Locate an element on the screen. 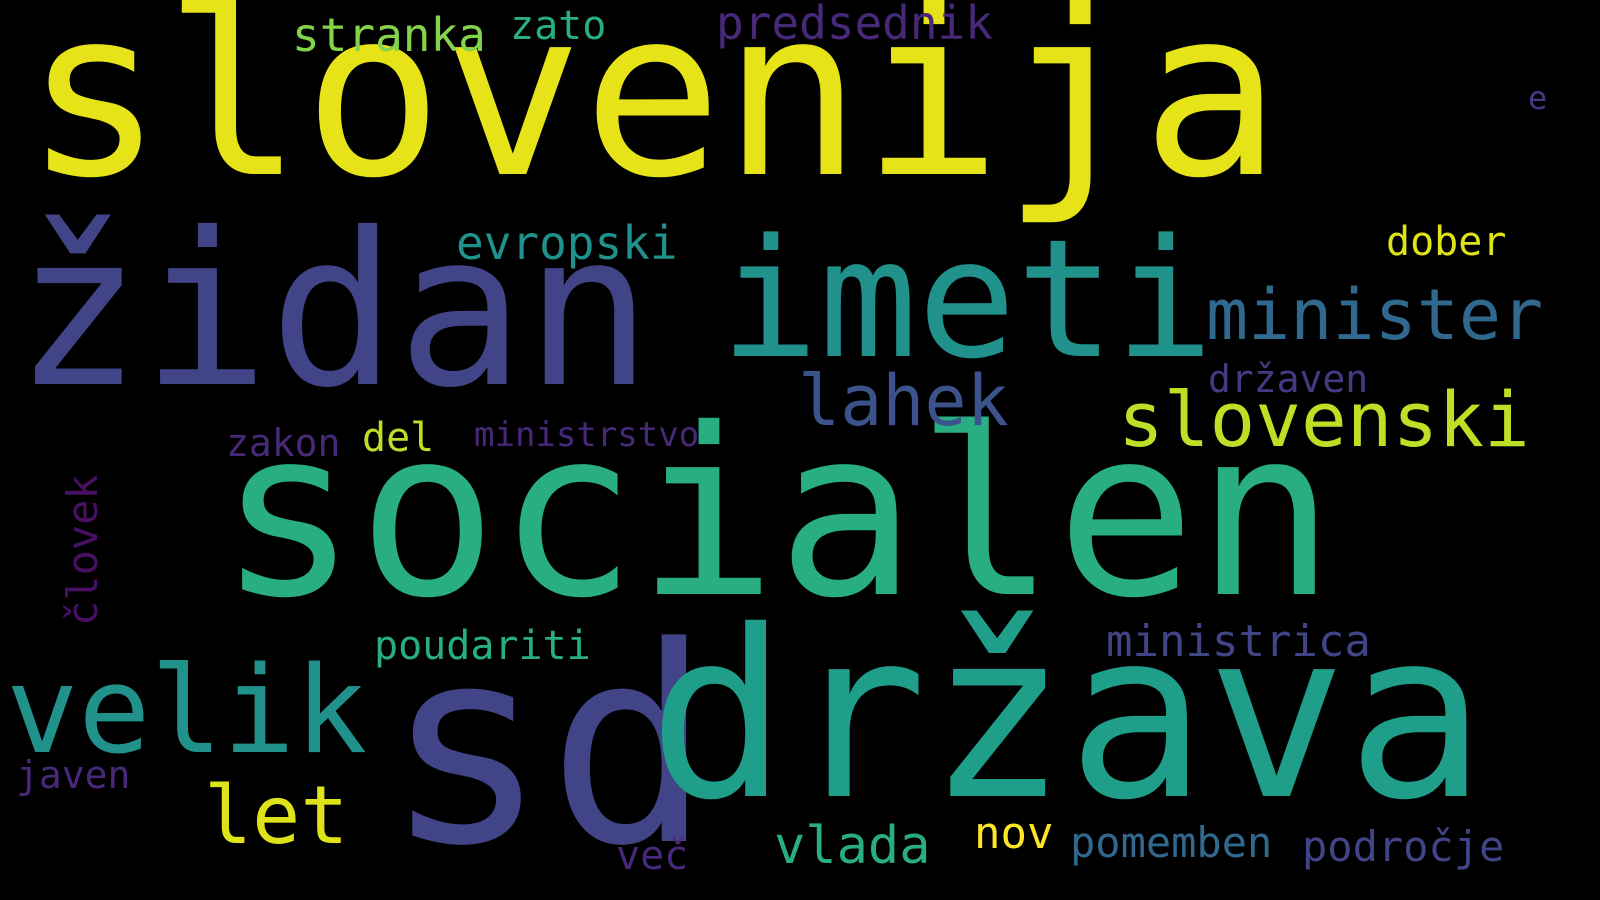  word-ministrstvo: ministrstvo is located at coordinates (587, 435).